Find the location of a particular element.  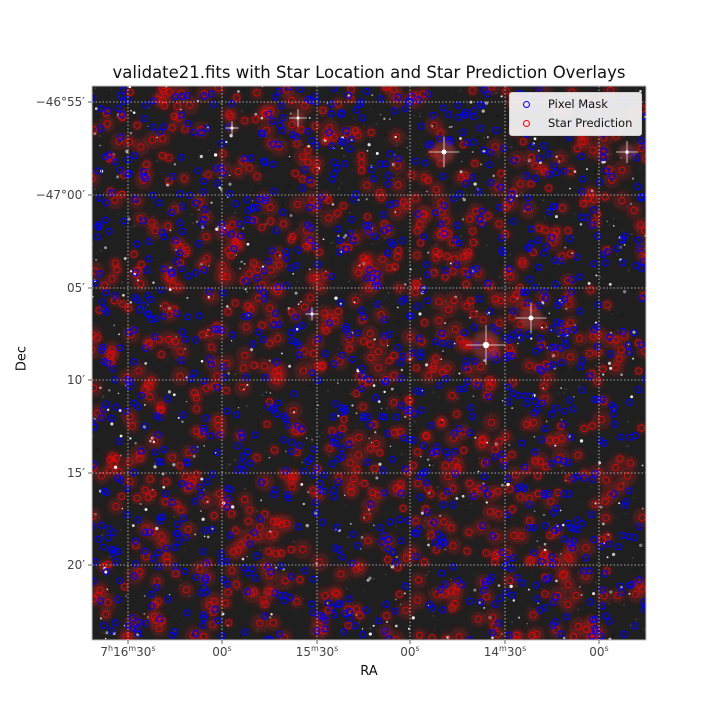

legend-entry-star-prediction: Star Prediction is located at coordinates (575, 123).